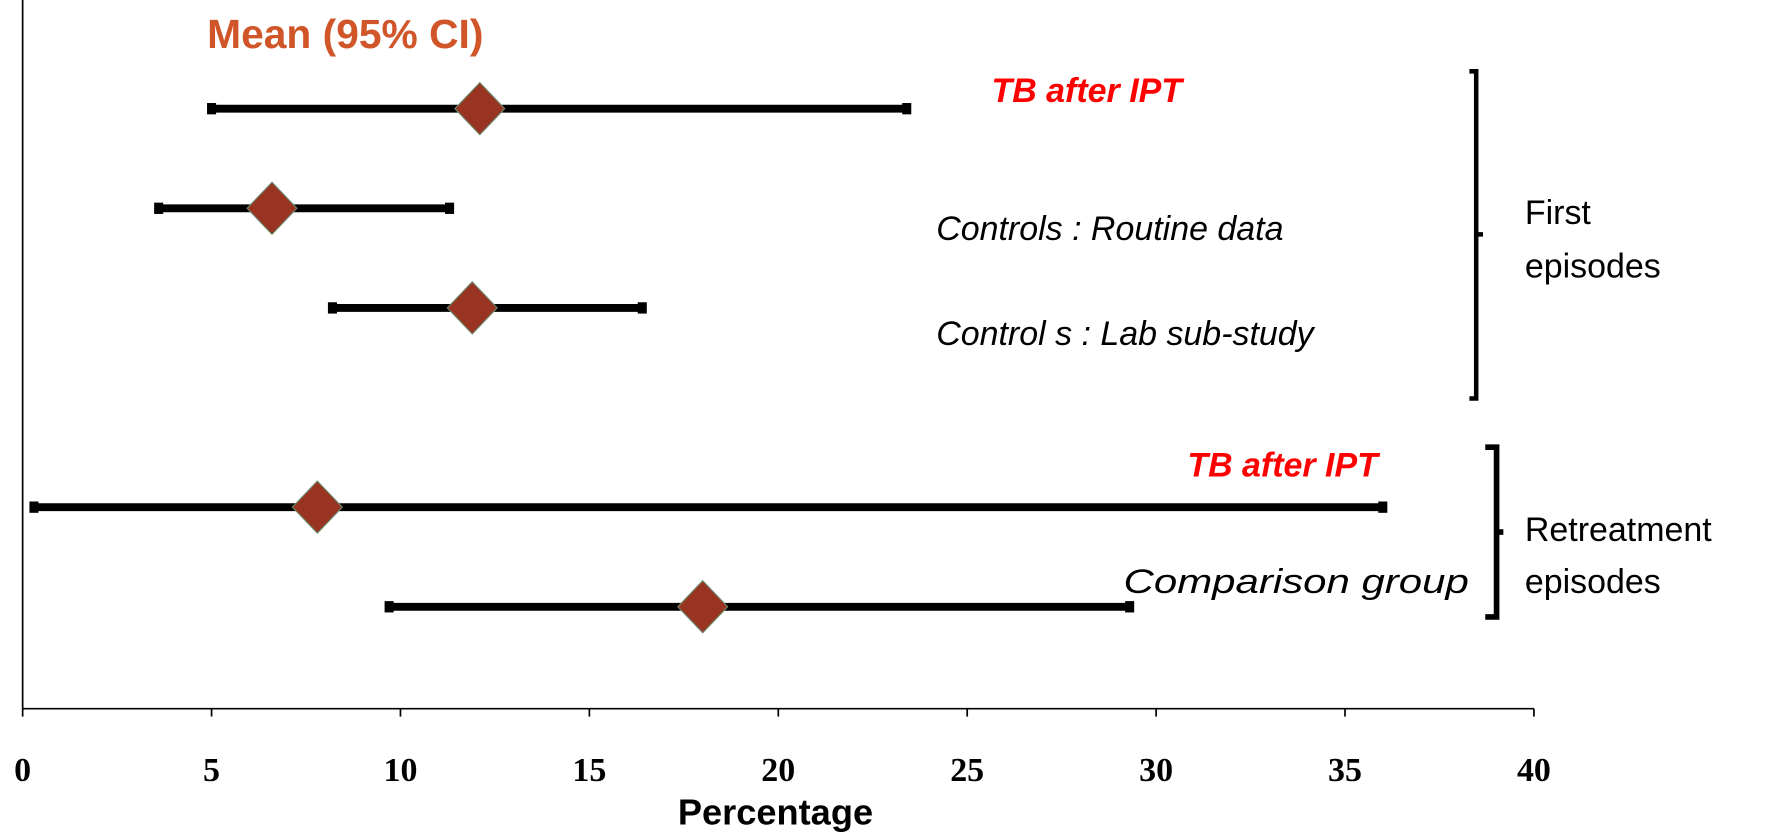  Describe the element at coordinates (1156, 770) in the screenshot. I see `x-tick-label: 30` at that location.